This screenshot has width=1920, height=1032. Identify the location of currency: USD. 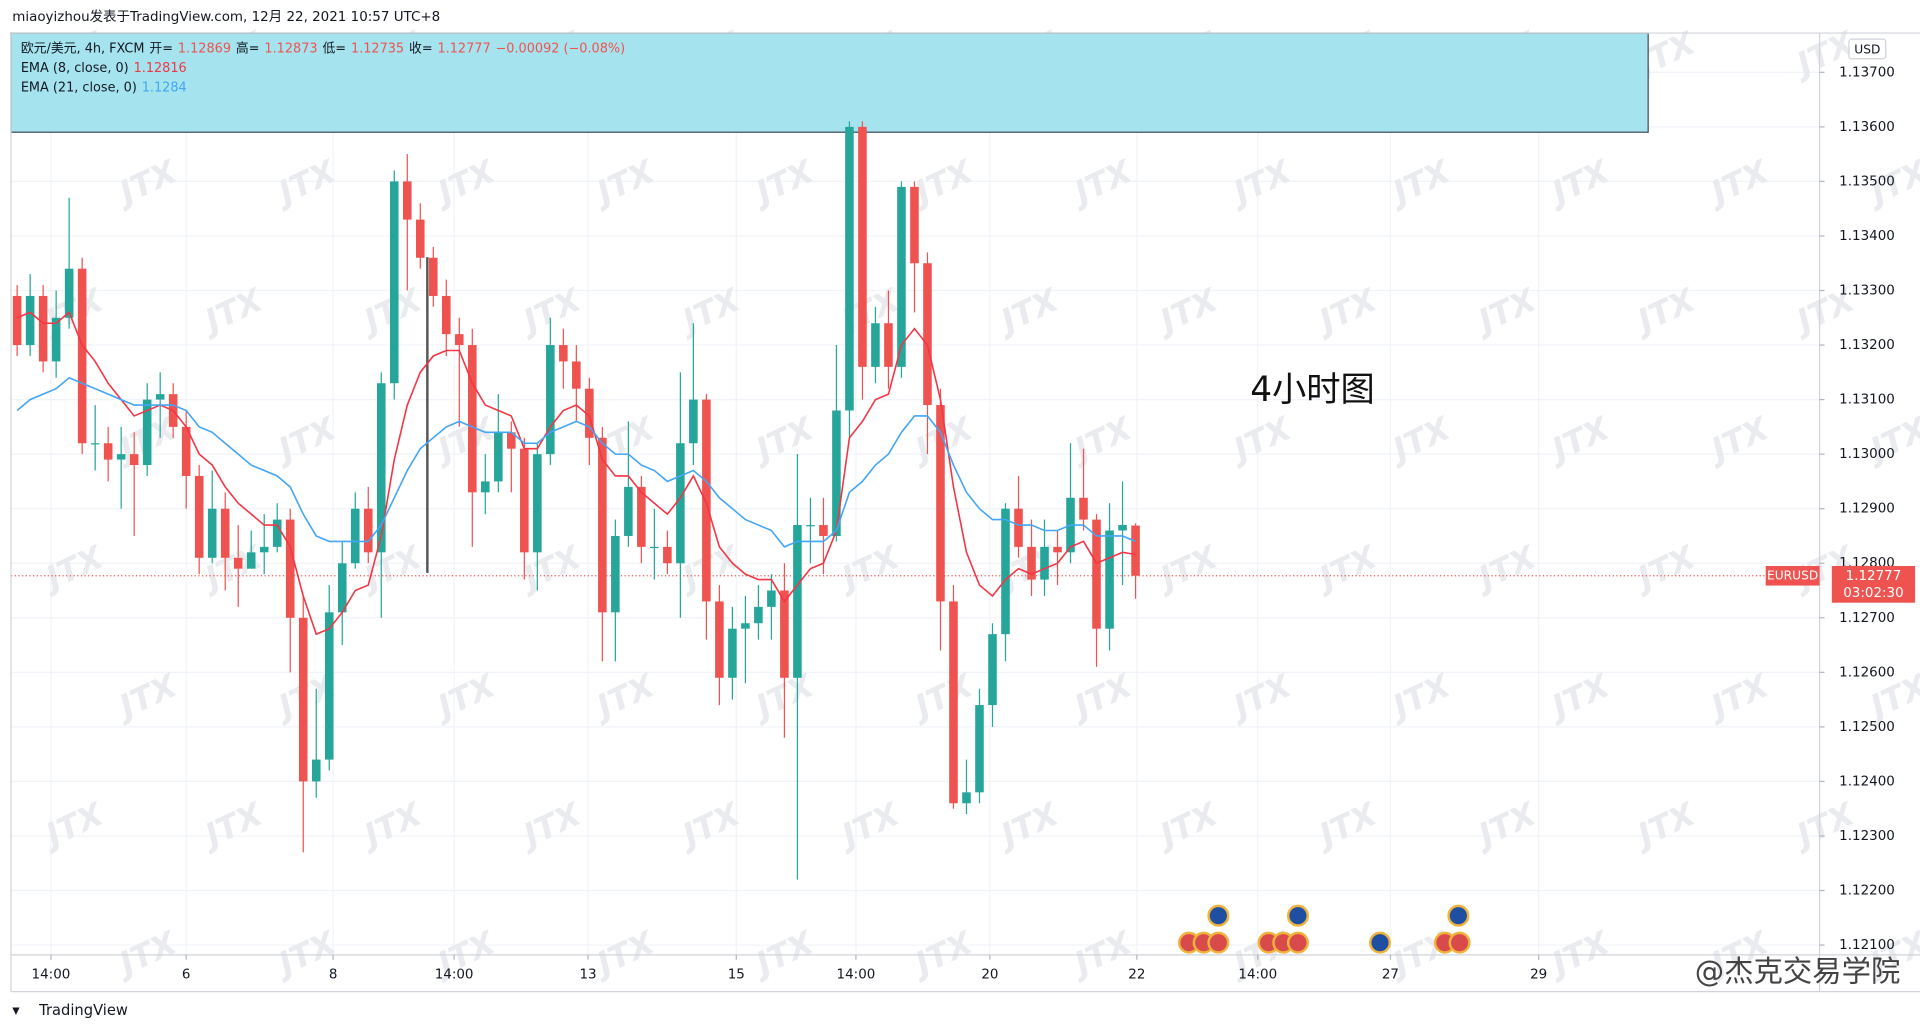
(1867, 50).